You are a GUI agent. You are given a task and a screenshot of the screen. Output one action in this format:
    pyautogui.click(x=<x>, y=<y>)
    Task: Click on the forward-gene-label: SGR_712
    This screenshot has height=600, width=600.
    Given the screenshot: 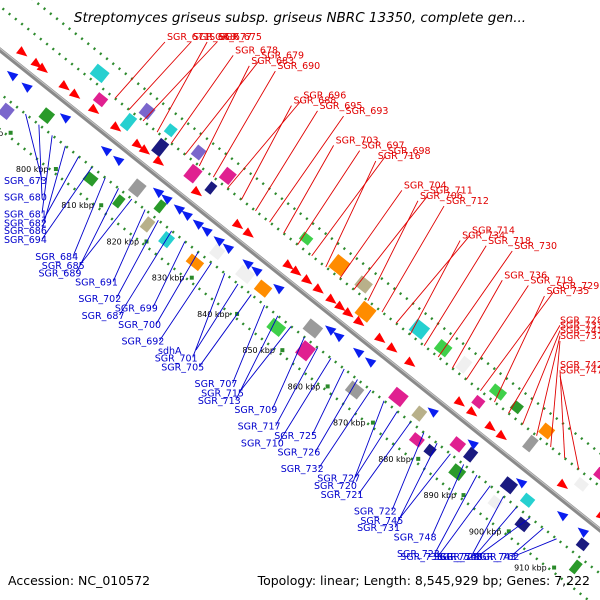 What is the action you would take?
    pyautogui.click(x=467, y=201)
    